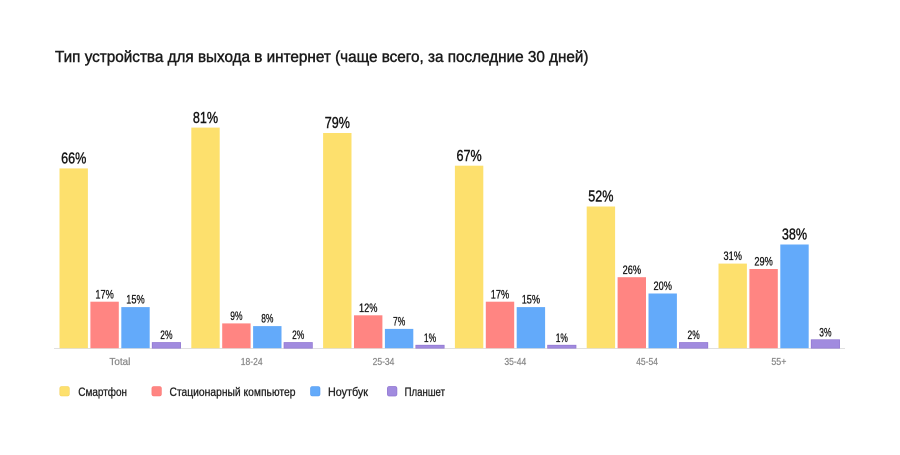 The width and height of the screenshot is (900, 455). Describe the element at coordinates (368, 308) in the screenshot. I see `svg-text: 12%` at that location.